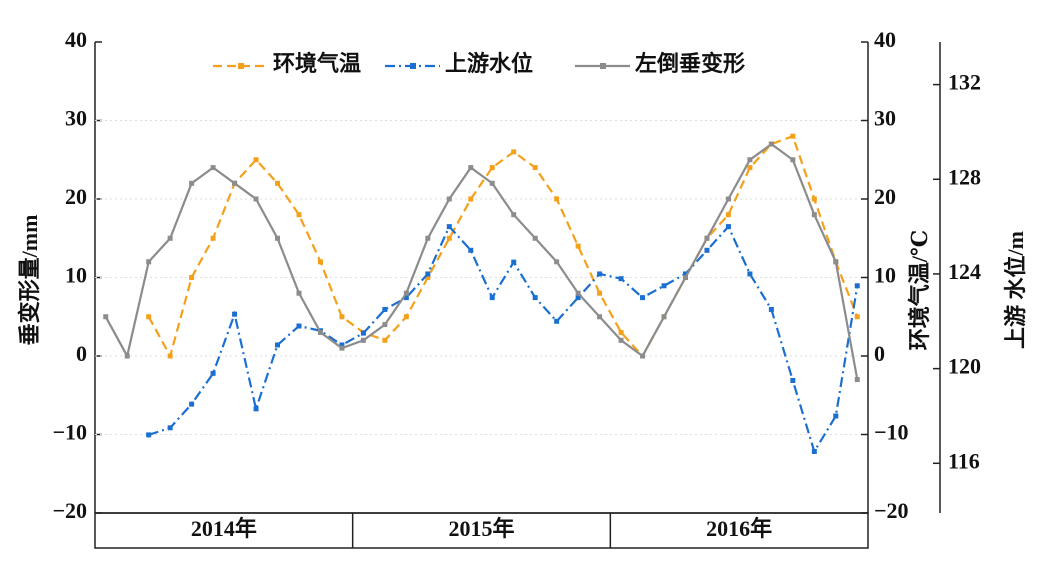 This screenshot has height=572, width=1045. Describe the element at coordinates (964, 366) in the screenshot. I see `y3-tick-label: 120` at that location.